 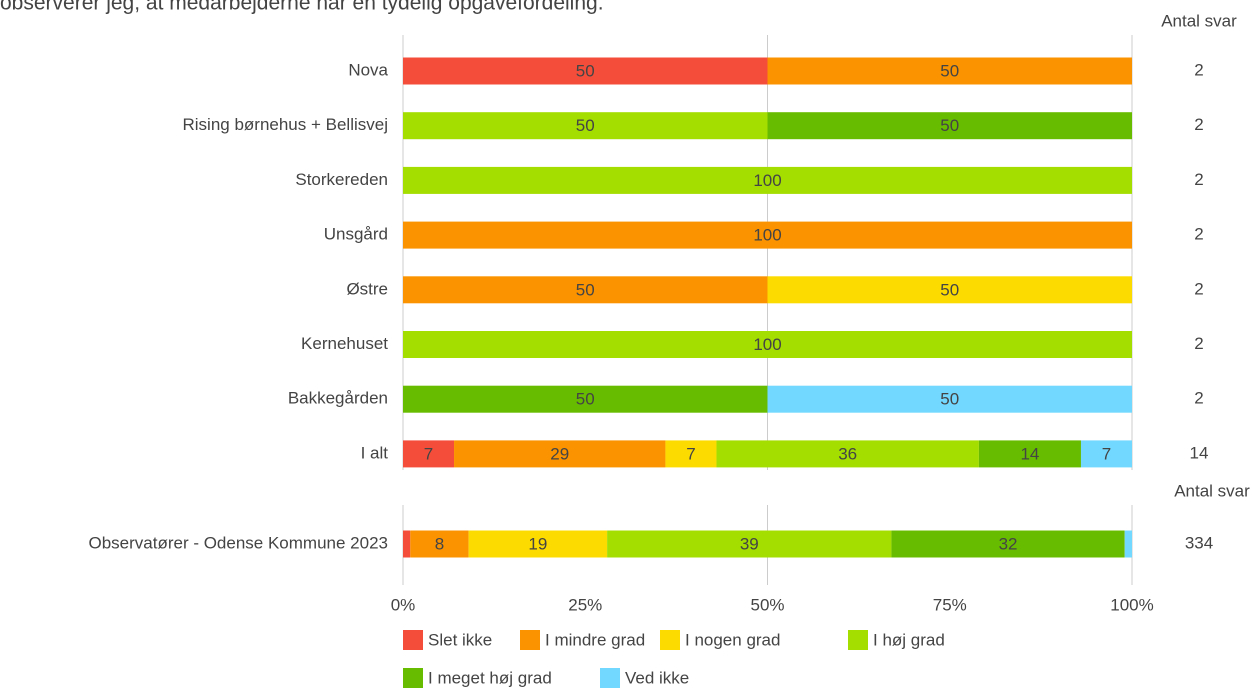 What do you see at coordinates (367, 288) in the screenshot?
I see `category-label: Østre` at bounding box center [367, 288].